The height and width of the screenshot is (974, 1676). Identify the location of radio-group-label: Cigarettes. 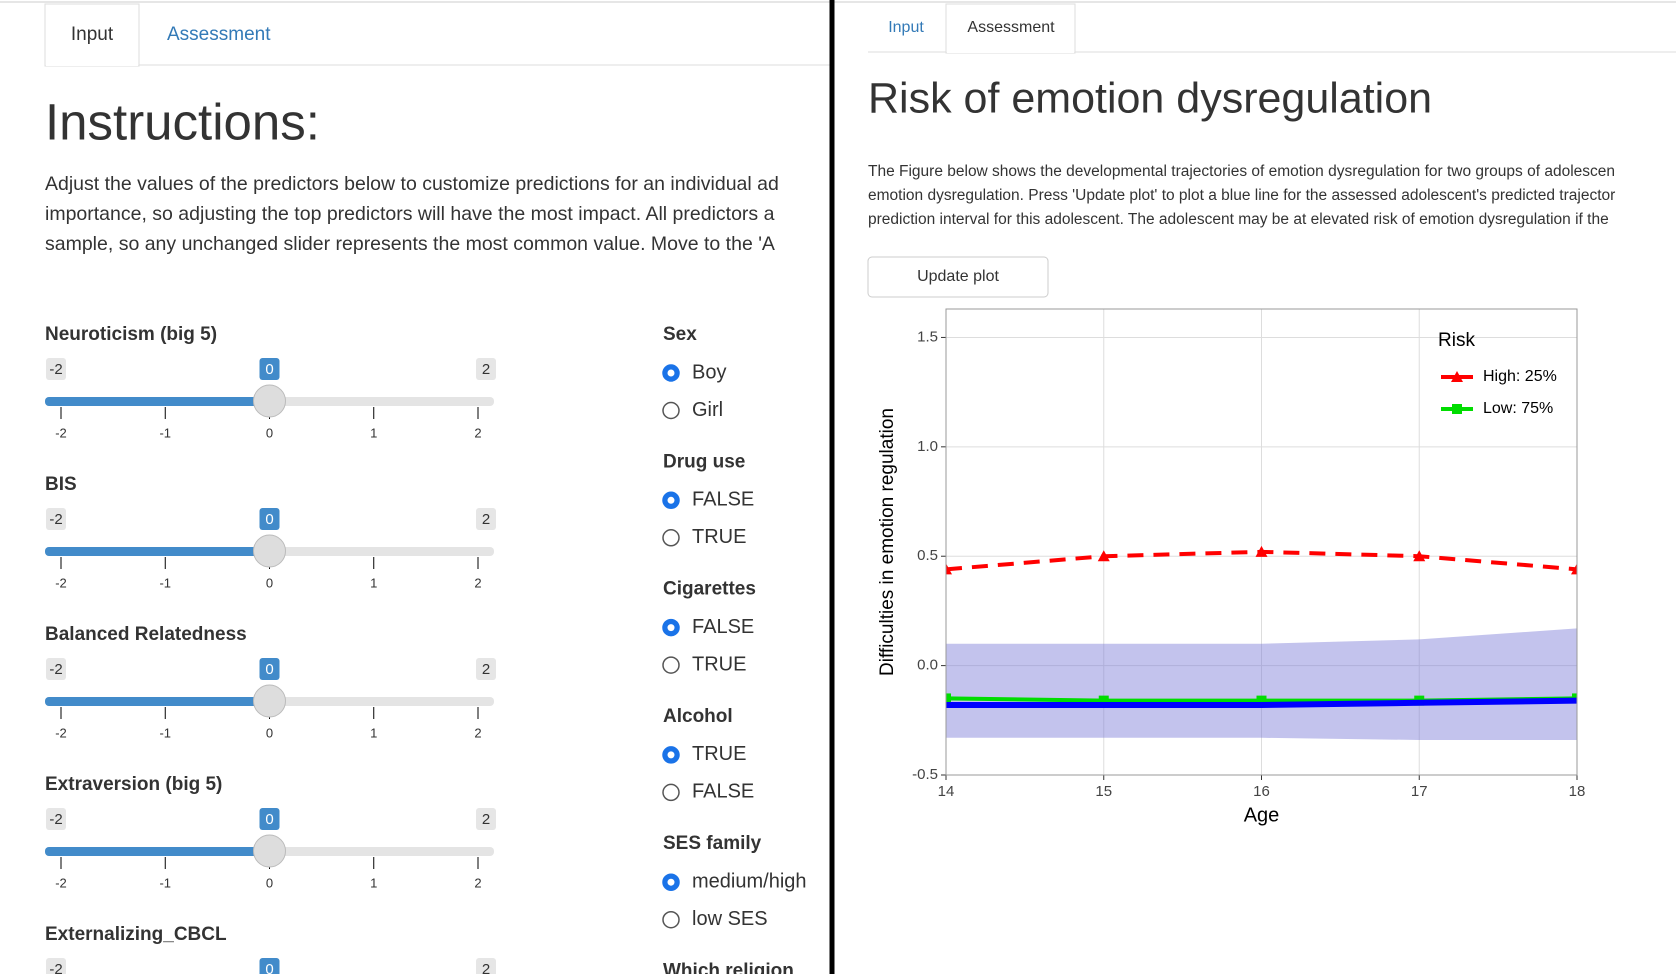
(709, 589).